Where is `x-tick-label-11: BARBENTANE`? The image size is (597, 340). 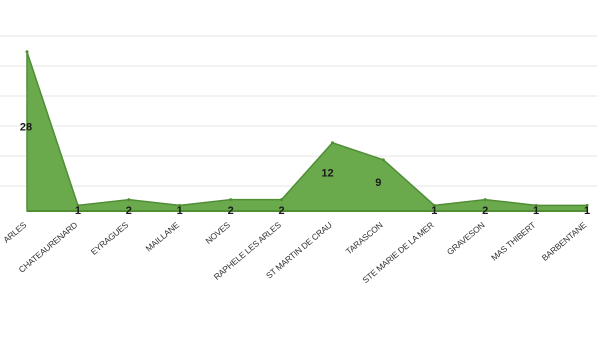
x-tick-label-11: BARBENTANE is located at coordinates (564, 241).